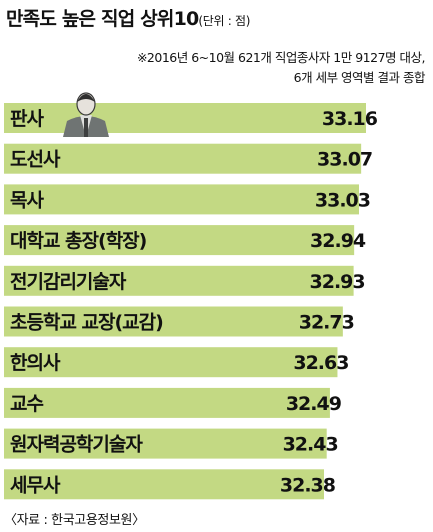 Image resolution: width=433 pixels, height=532 pixels. Describe the element at coordinates (326, 323) in the screenshot. I see `value-label: 32.73` at that location.